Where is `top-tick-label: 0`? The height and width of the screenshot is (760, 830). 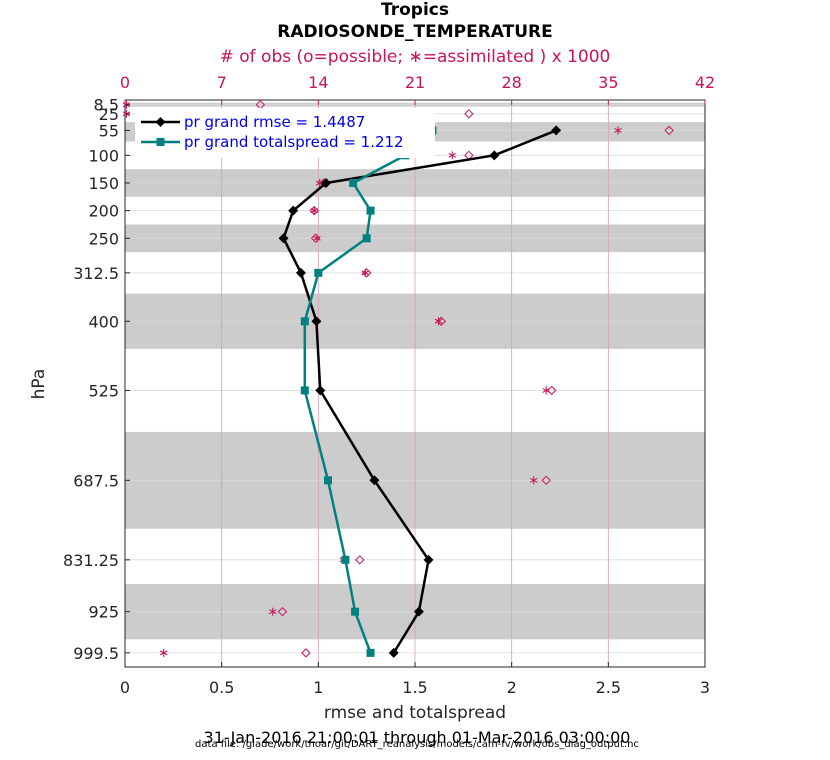
top-tick-label: 0 is located at coordinates (125, 82).